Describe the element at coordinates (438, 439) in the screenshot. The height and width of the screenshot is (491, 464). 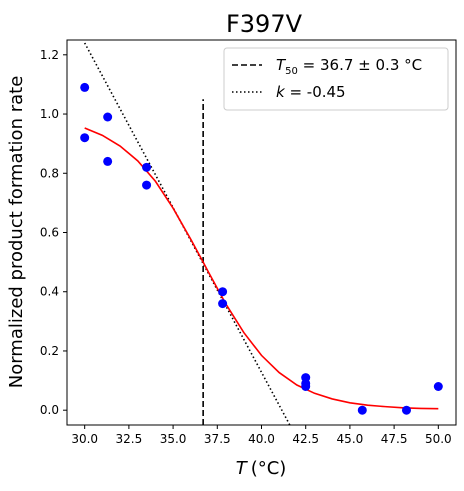
I see `x-tick-label: 50.0` at that location.